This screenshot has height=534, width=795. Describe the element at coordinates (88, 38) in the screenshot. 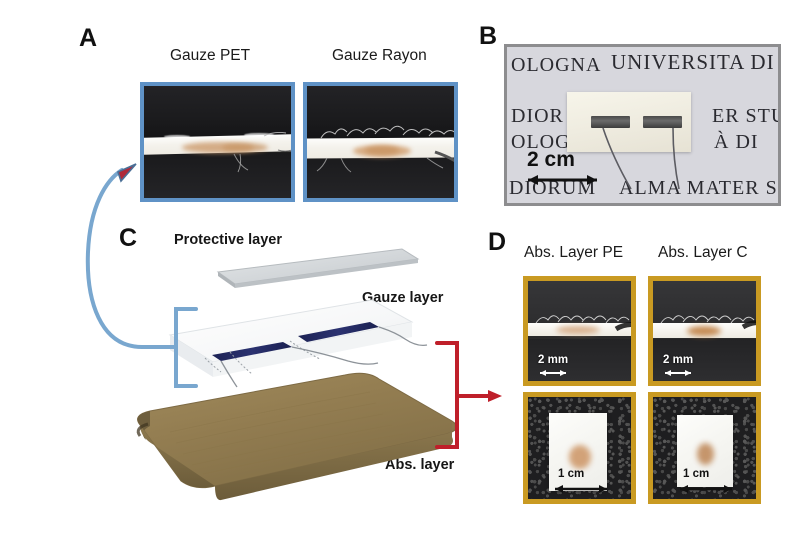

I see `panel-label-a: A` at that location.